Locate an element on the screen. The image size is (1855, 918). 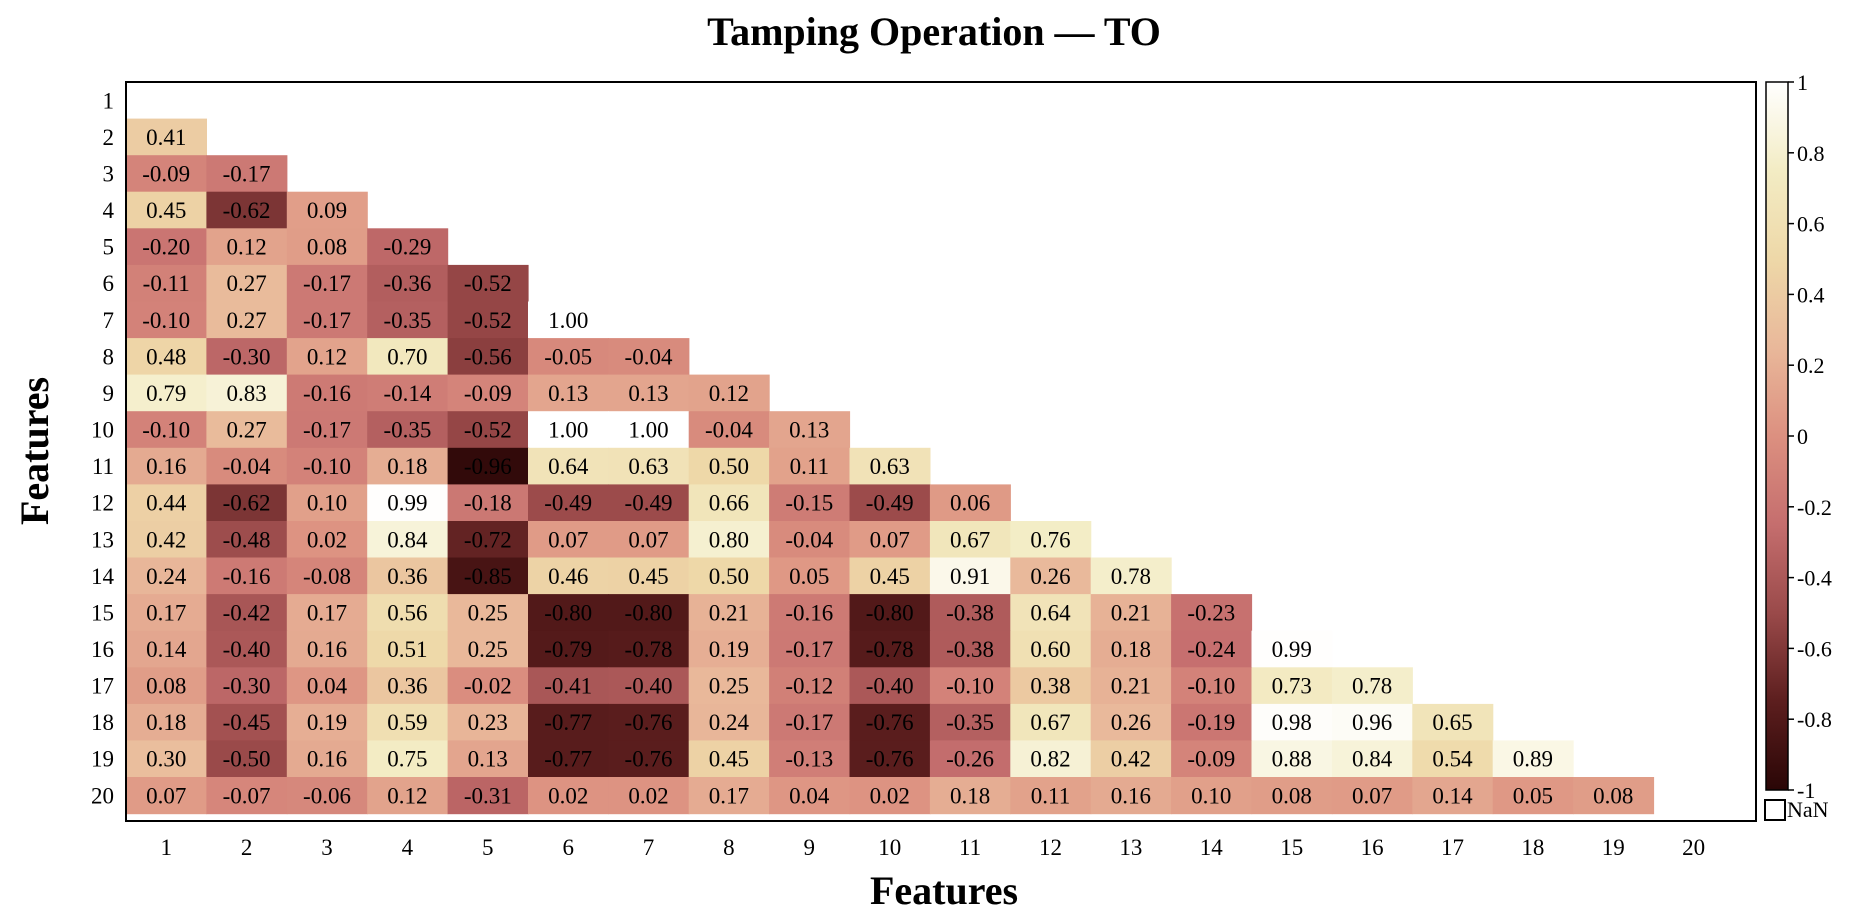
cell-value-label: 0.50 is located at coordinates (729, 466).